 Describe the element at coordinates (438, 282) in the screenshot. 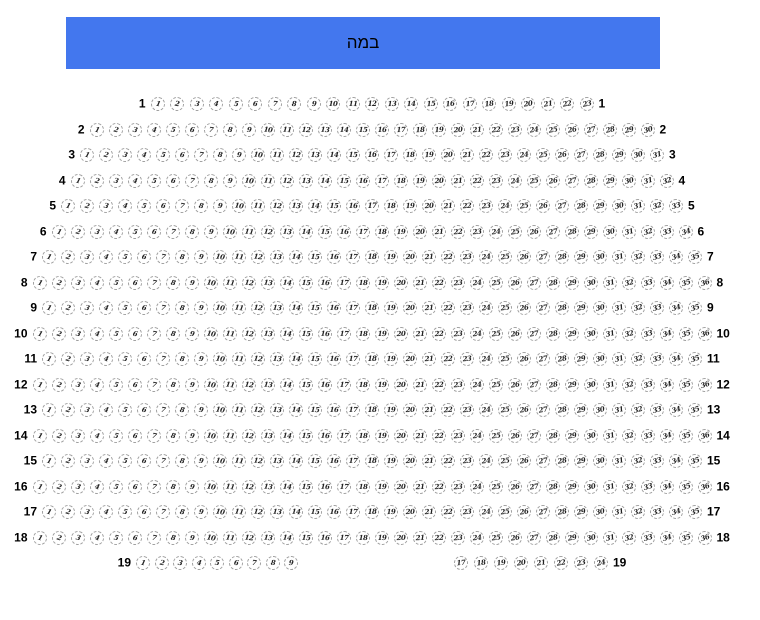

I see `seat: 22` at that location.